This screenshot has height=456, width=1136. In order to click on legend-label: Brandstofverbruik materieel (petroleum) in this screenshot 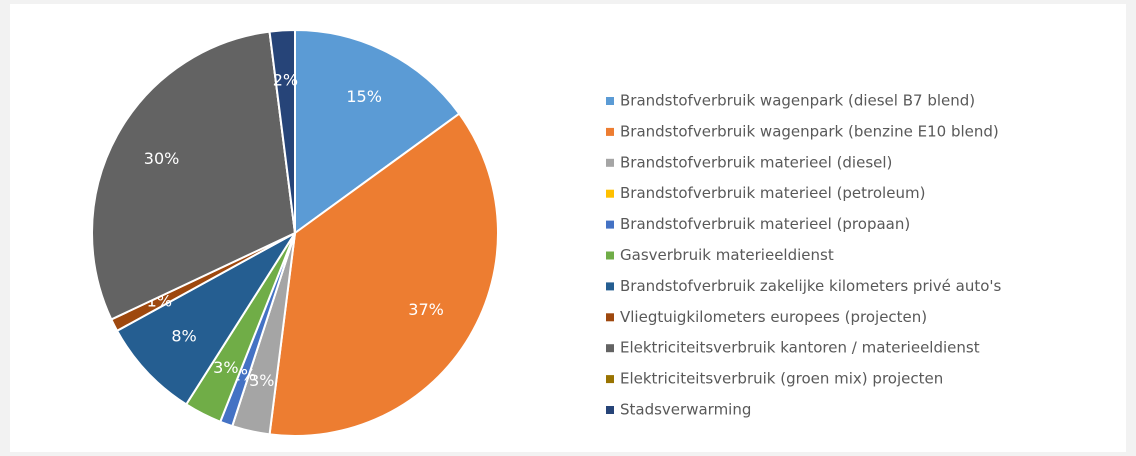, I will do `click(772, 193)`.